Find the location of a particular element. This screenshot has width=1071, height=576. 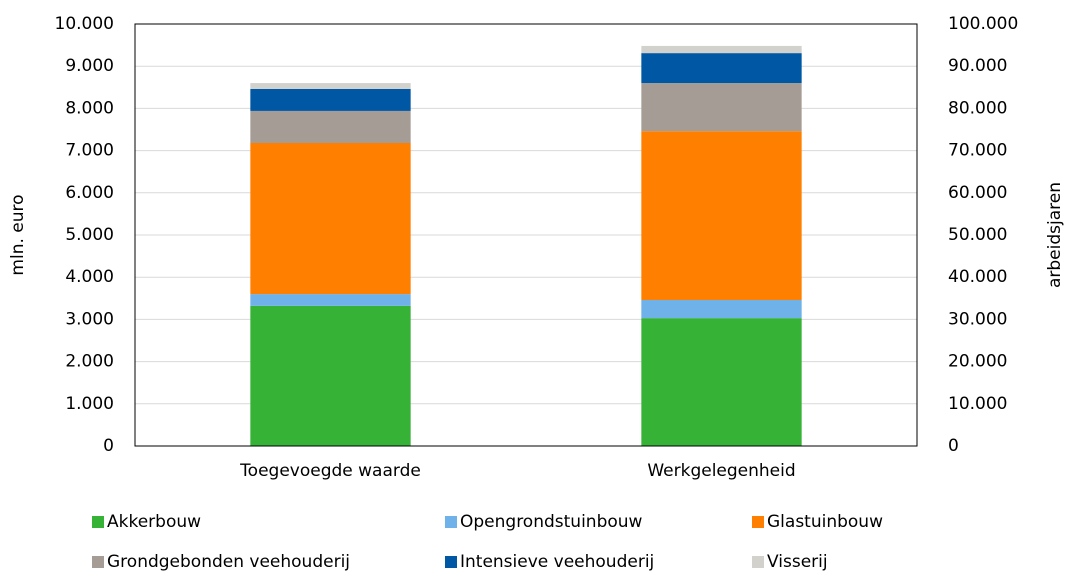

legend-label: Intensieve veehouderij is located at coordinates (557, 562).